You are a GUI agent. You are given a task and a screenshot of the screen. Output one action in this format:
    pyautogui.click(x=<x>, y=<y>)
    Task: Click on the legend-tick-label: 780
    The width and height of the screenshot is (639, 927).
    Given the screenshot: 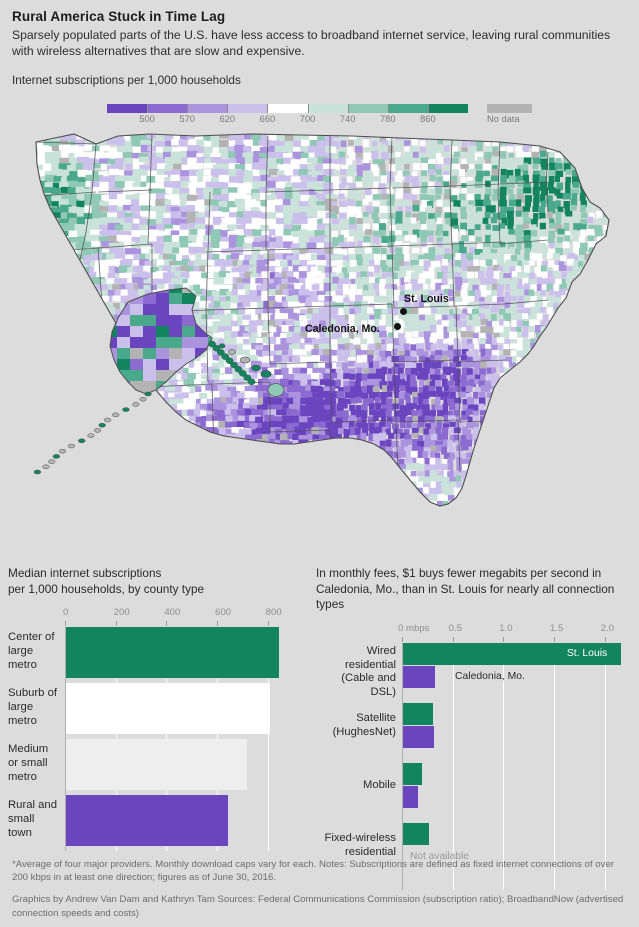 What is the action you would take?
    pyautogui.click(x=388, y=119)
    